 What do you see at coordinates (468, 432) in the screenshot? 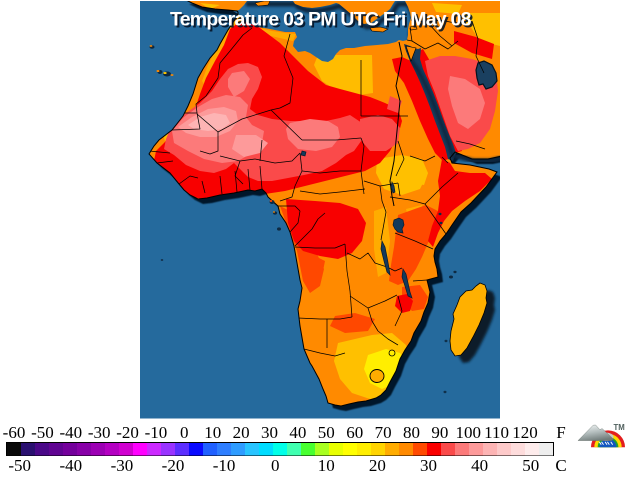
I see `svg-text: 100` at bounding box center [468, 432].